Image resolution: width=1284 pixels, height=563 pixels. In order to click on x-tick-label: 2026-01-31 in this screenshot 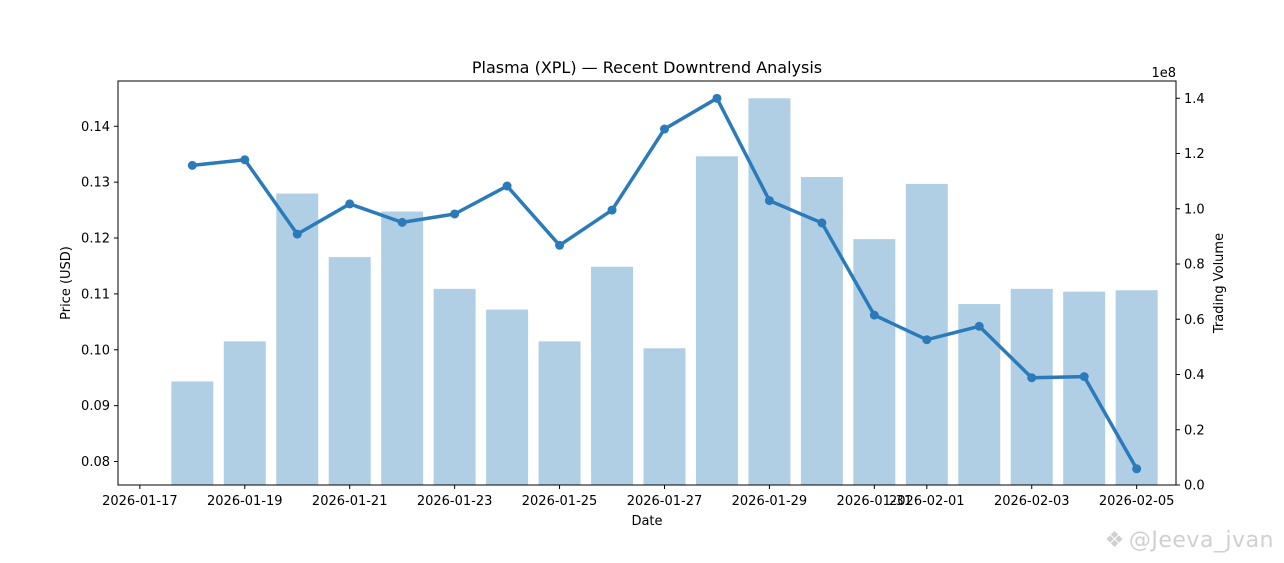, I will do `click(875, 501)`.